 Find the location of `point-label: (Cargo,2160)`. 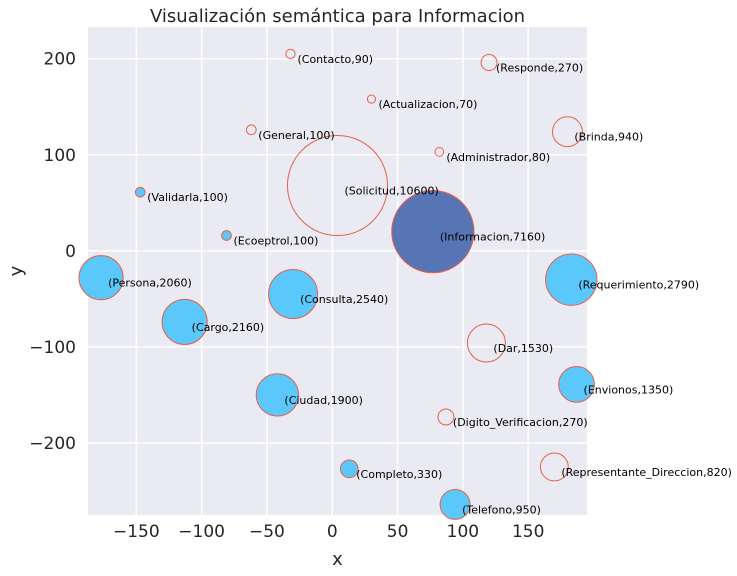

point-label: (Cargo,2160) is located at coordinates (228, 327).